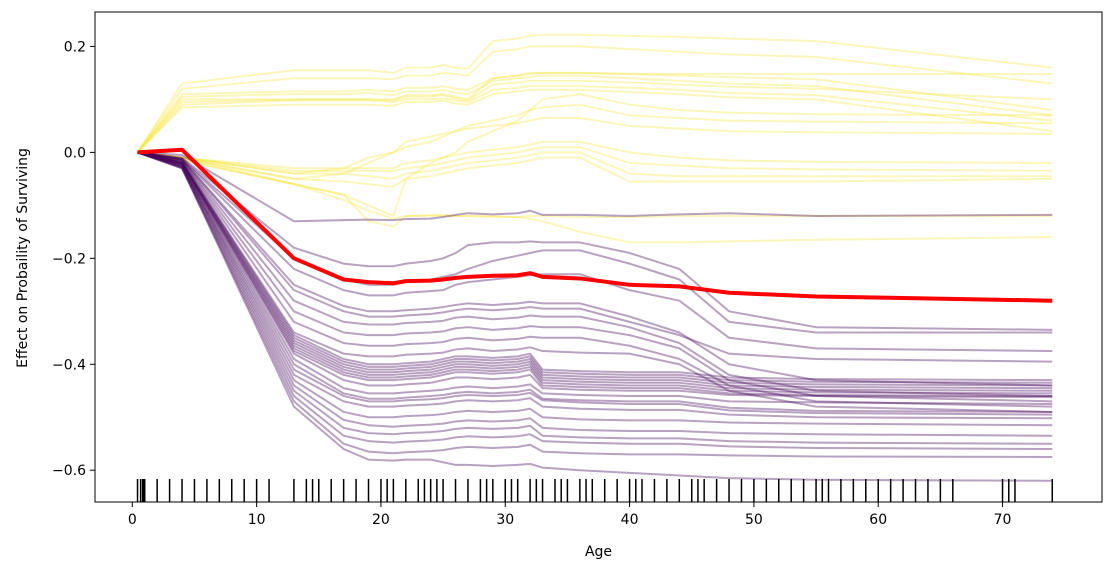 This screenshot has width=1114, height=572. What do you see at coordinates (257, 520) in the screenshot?
I see `x-tick-label-1: 10` at bounding box center [257, 520].